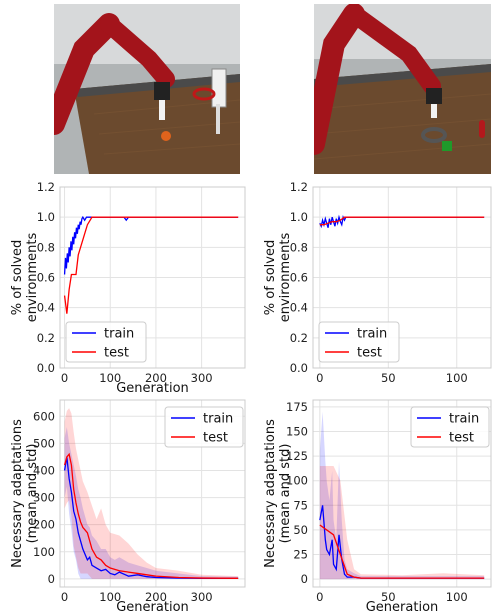 The height and width of the screenshot is (614, 495). I want to click on robot-scene-image-left, so click(147, 89).